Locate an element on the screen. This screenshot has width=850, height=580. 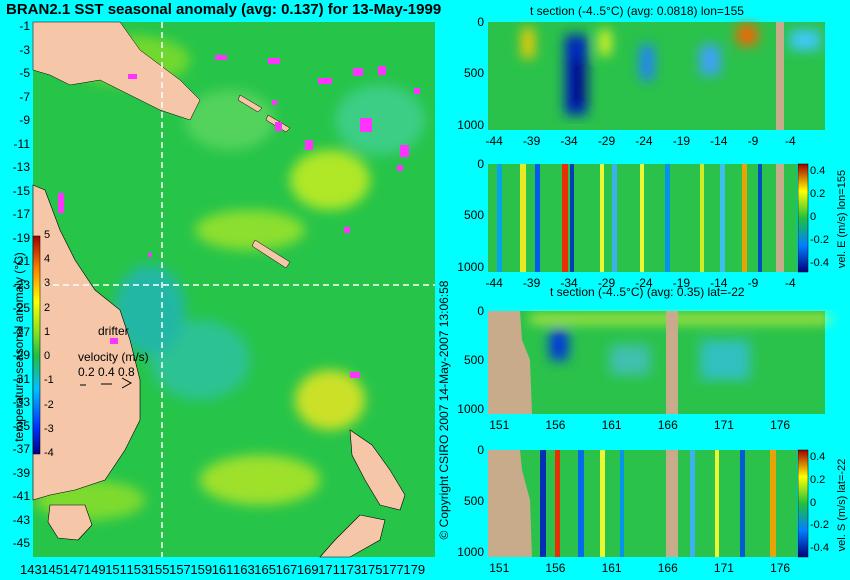
lon-tick-label: 167 is located at coordinates (286, 569).